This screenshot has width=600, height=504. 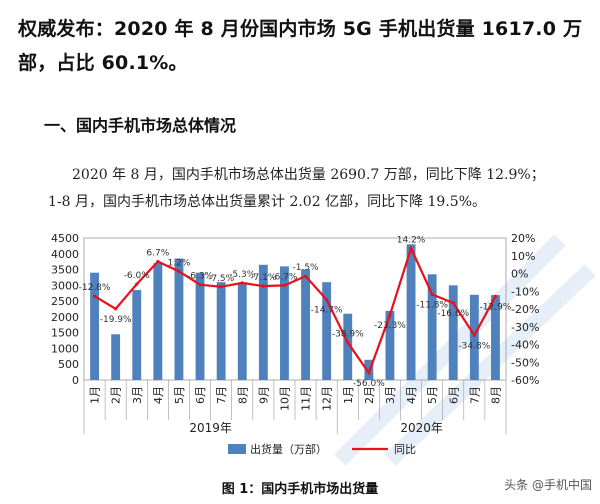 I want to click on y-left-tick-label: 1000, so click(x=65, y=348).